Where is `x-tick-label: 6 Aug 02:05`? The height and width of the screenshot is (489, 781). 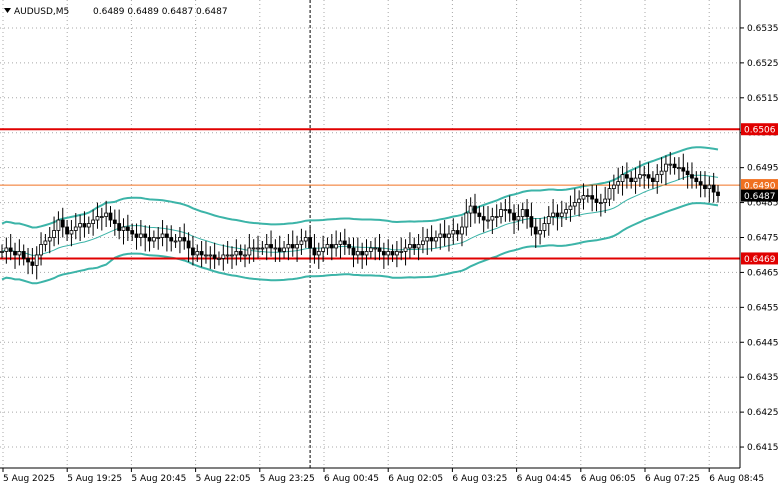
x-tick-label: 6 Aug 02:05 is located at coordinates (415, 479).